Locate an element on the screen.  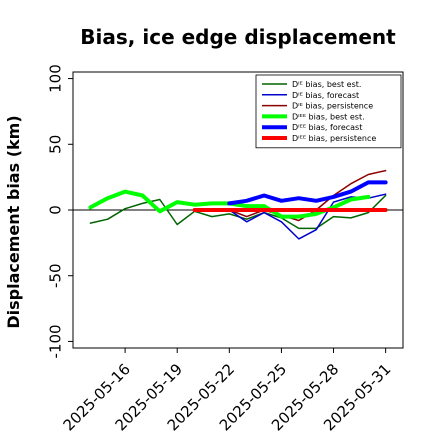
y-tick-label: -50 is located at coordinates (56, 275).